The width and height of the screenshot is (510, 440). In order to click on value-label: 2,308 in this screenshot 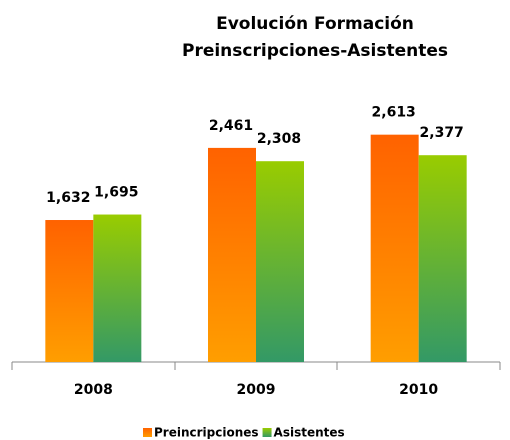, I will do `click(279, 139)`.